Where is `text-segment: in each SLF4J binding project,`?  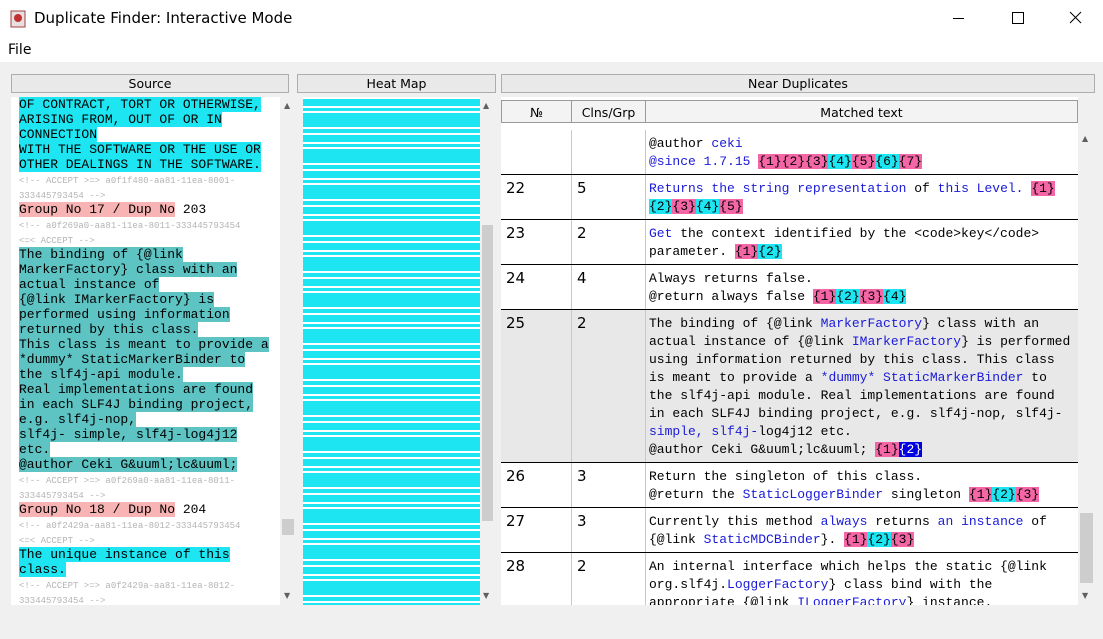
text-segment: in each SLF4J binding project, is located at coordinates (136, 404).